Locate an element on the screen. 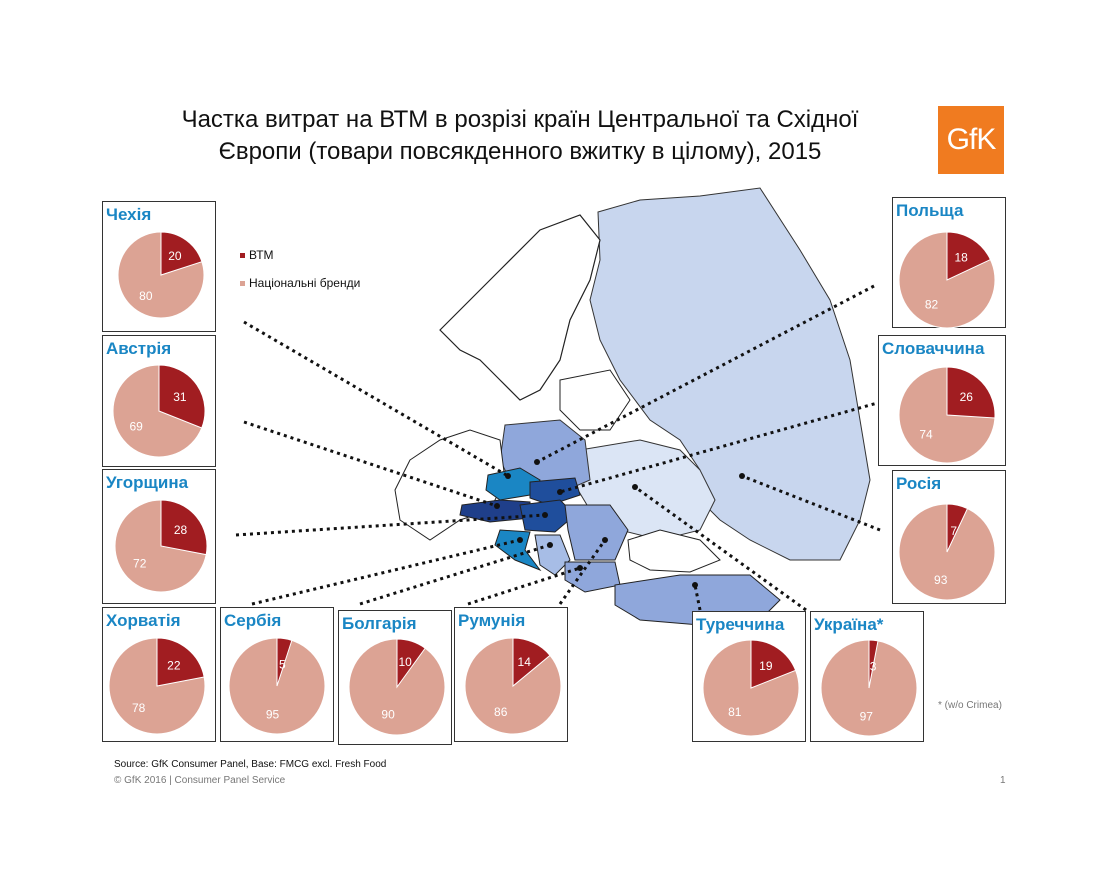 This screenshot has height=880, width=1120. country-name: Болгарія is located at coordinates (379, 623).